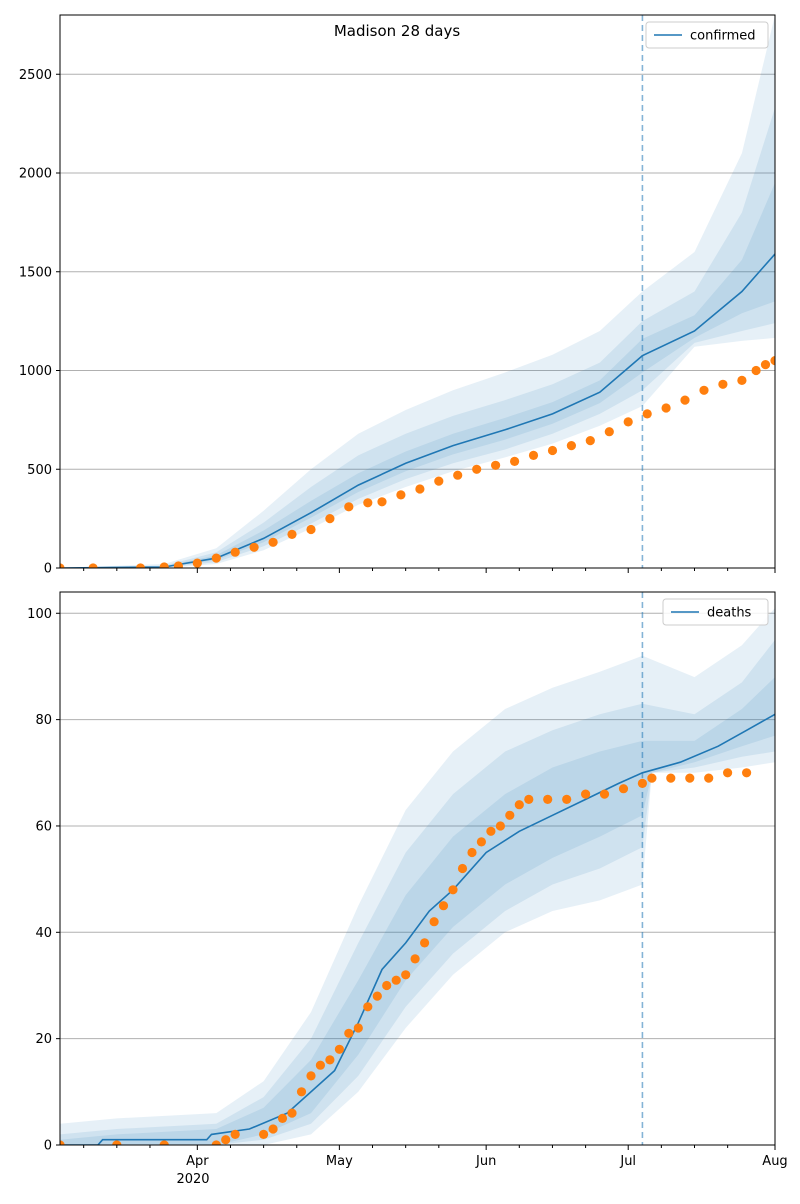 The image size is (800, 1204). I want to click on x-tick-label: May, so click(339, 1161).